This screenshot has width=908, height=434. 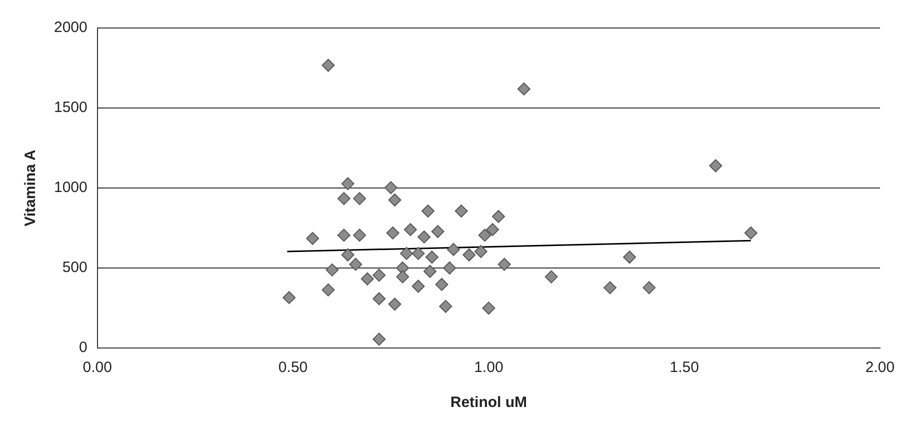 What do you see at coordinates (880, 367) in the screenshot?
I see `x-tick-label: 2.00` at bounding box center [880, 367].